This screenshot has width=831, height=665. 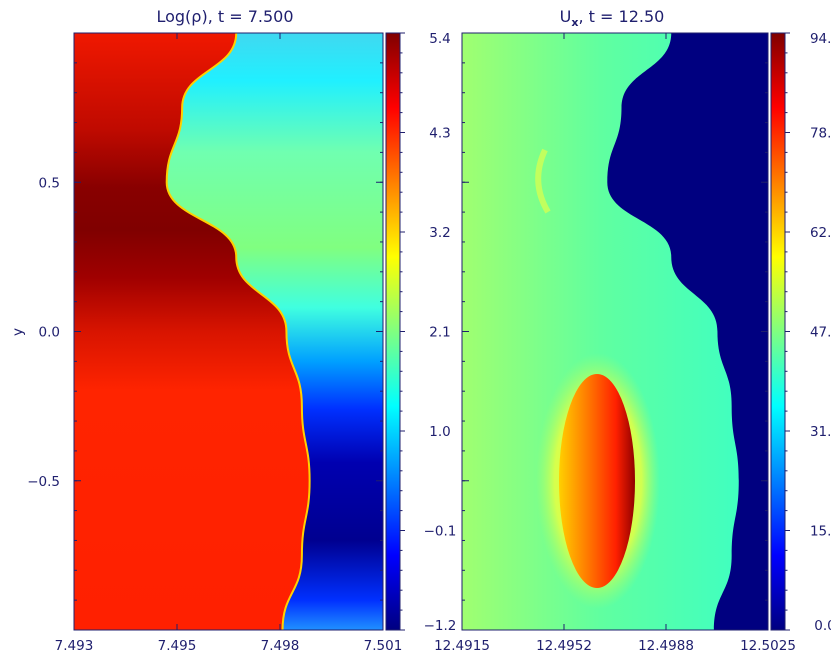 What do you see at coordinates (439, 39) in the screenshot?
I see `colorbar-tick-label: 5.4` at bounding box center [439, 39].